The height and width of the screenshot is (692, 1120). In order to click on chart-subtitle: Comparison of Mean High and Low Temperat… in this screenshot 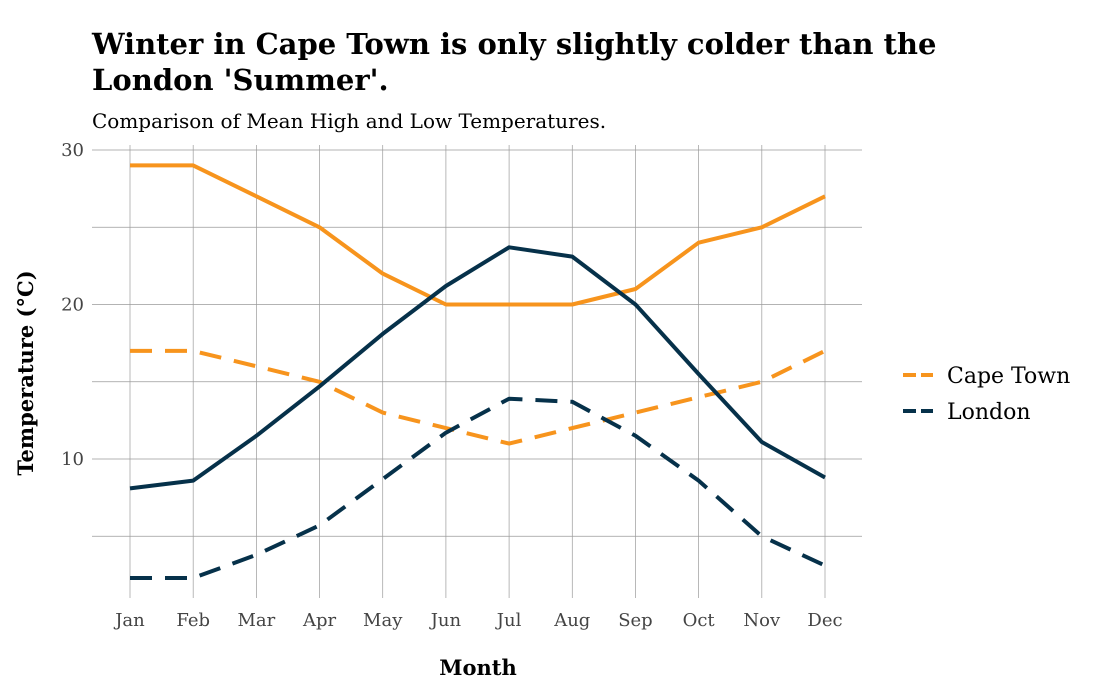, I will do `click(349, 121)`.